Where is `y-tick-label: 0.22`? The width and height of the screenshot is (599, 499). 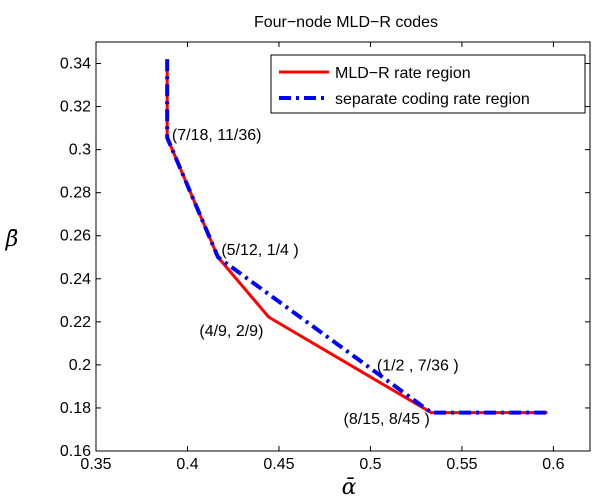
y-tick-label: 0.22 is located at coordinates (75, 322).